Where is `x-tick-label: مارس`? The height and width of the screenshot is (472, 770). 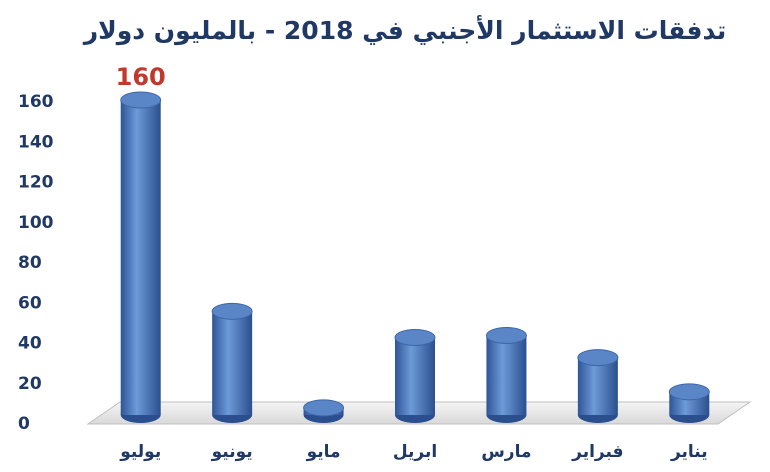 x-tick-label: مارس is located at coordinates (506, 452).